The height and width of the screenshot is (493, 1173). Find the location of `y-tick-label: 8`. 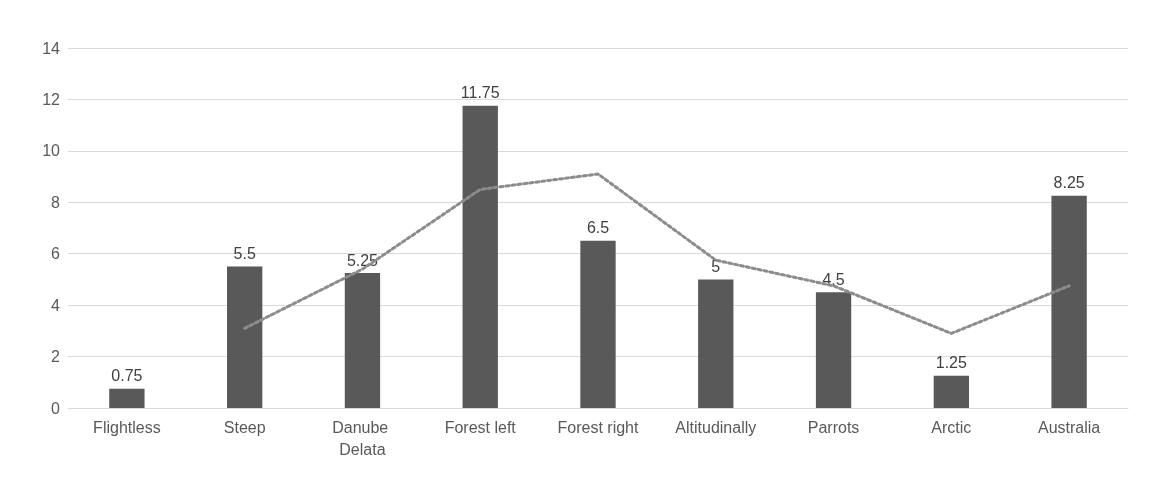

y-tick-label: 8 is located at coordinates (56, 202).